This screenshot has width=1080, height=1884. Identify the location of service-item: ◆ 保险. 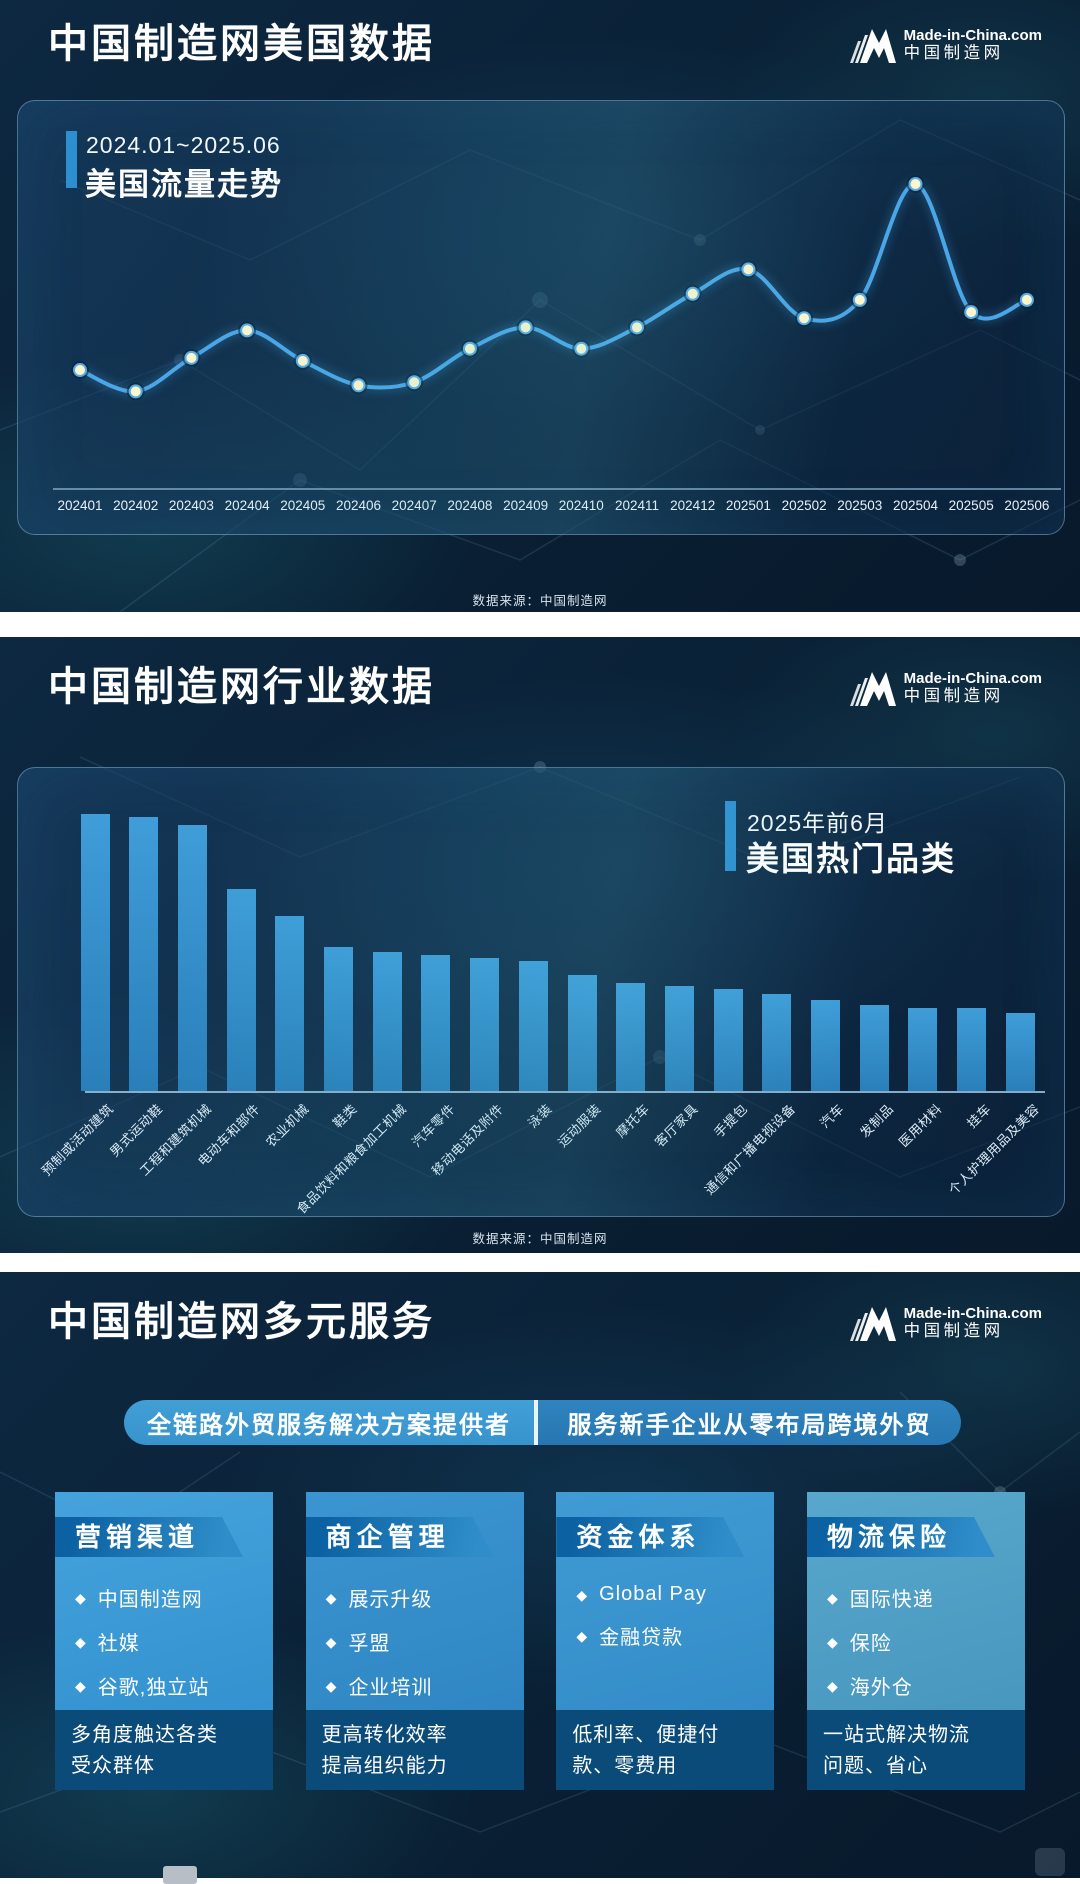
(926, 1641).